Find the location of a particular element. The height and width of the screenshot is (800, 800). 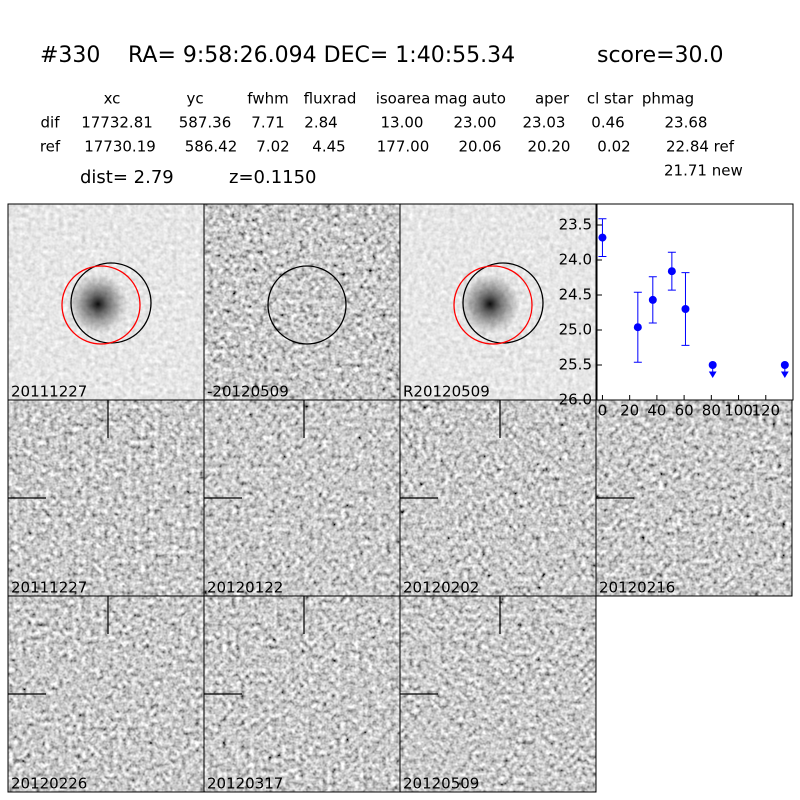

table-cell: 586.42 is located at coordinates (211, 147).